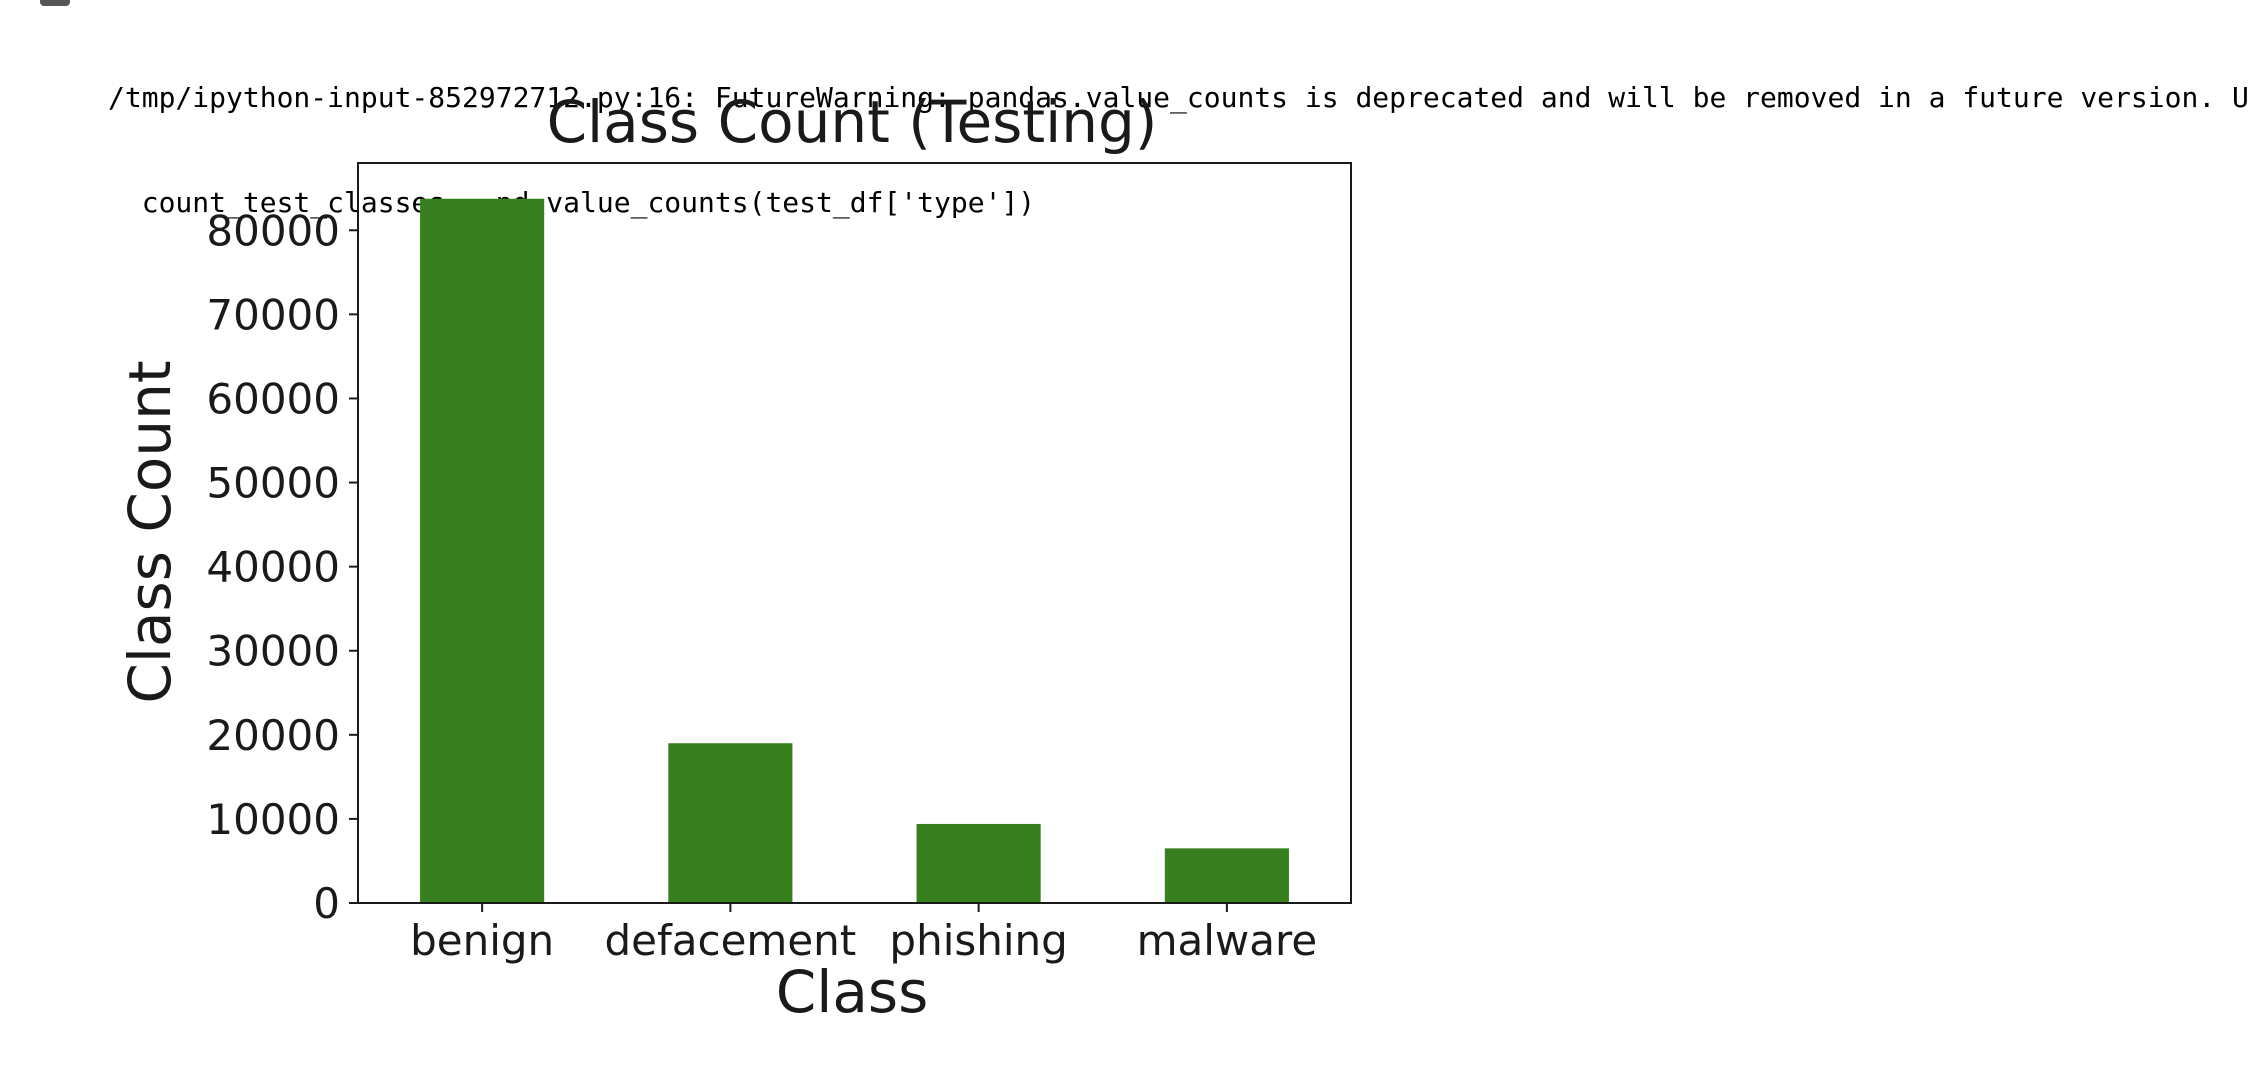 The image size is (2248, 1072). What do you see at coordinates (326, 903) in the screenshot?
I see `y-tick-label: 0` at bounding box center [326, 903].